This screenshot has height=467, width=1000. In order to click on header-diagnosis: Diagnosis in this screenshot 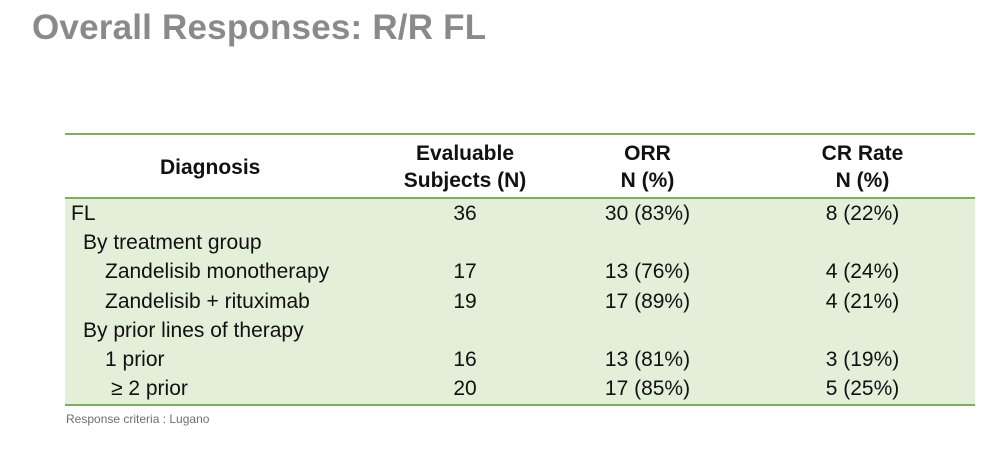, I will do `click(210, 167)`.